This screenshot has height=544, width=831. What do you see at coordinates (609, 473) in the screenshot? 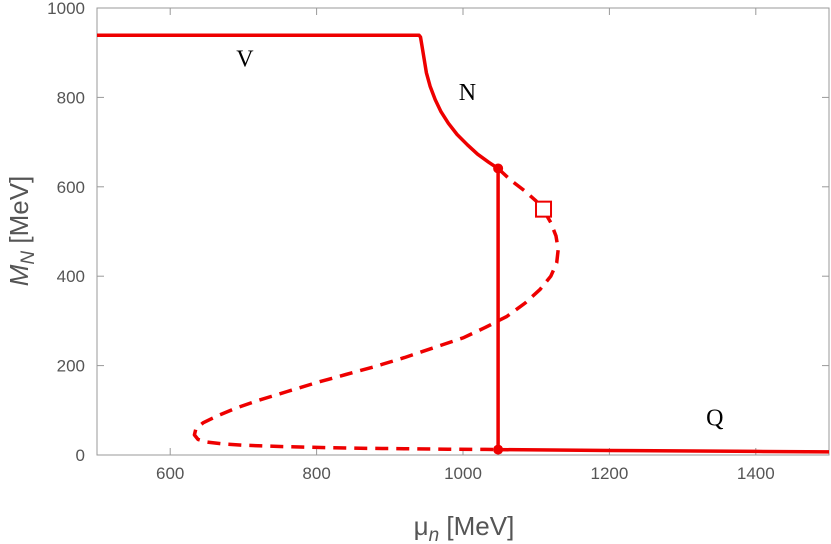
I see `x-tick-label: 1200` at bounding box center [609, 473].